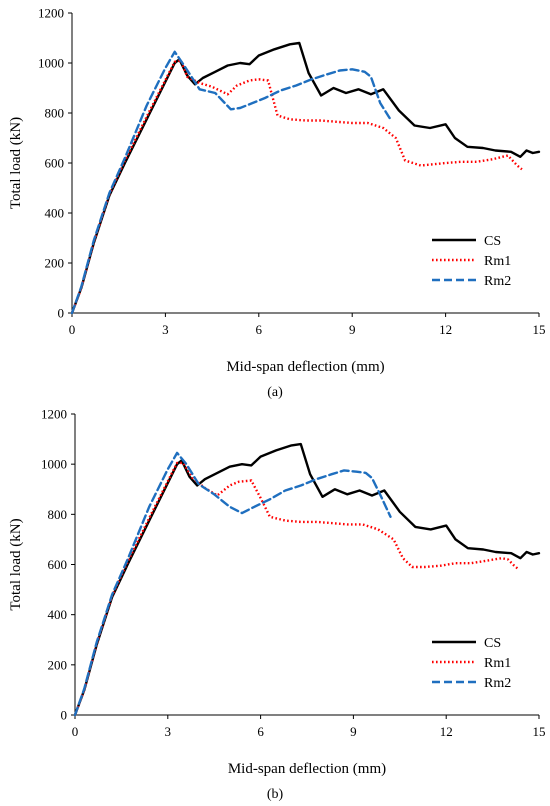 Image resolution: width=550 pixels, height=806 pixels. I want to click on panel-caption: (b), so click(275, 794).